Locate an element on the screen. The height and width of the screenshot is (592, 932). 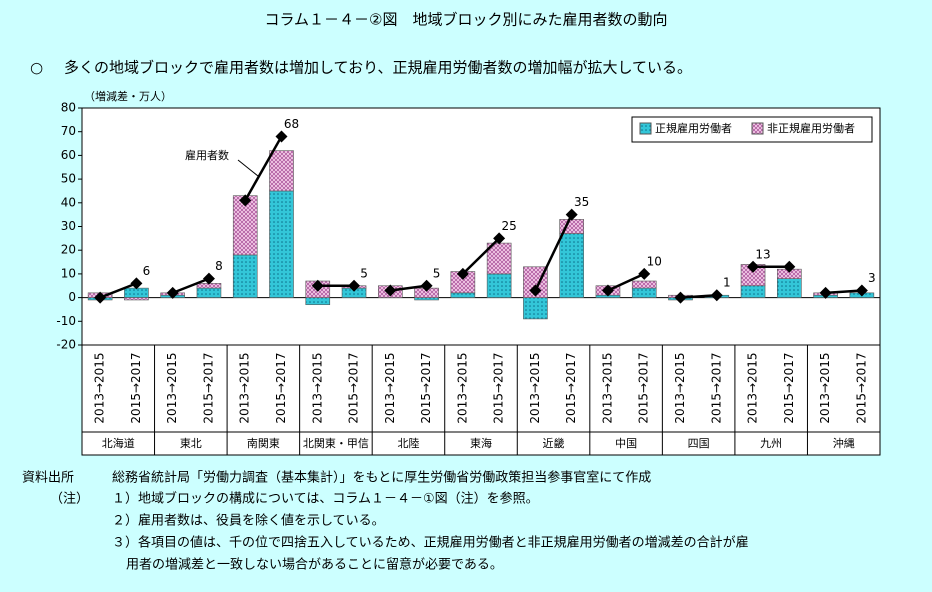
group-label: 南関東 is located at coordinates (263, 443).